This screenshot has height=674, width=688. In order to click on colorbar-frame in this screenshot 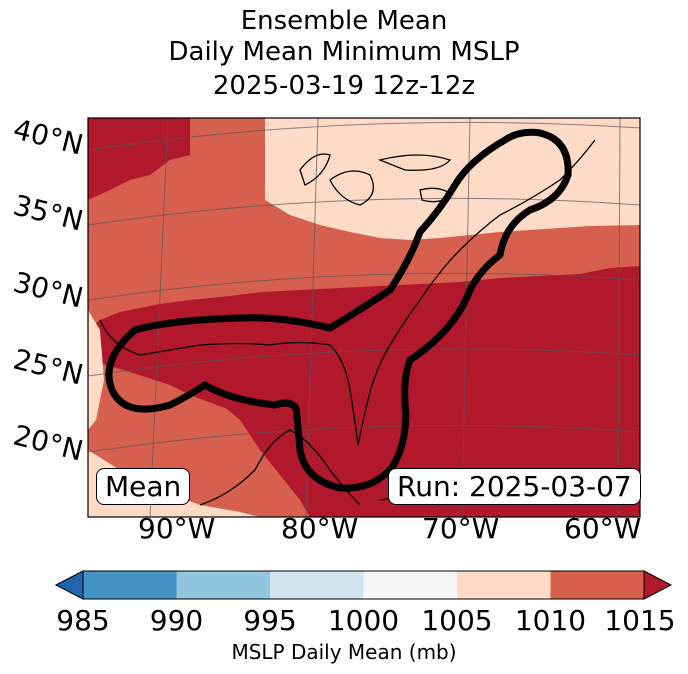, I will do `click(363, 585)`.